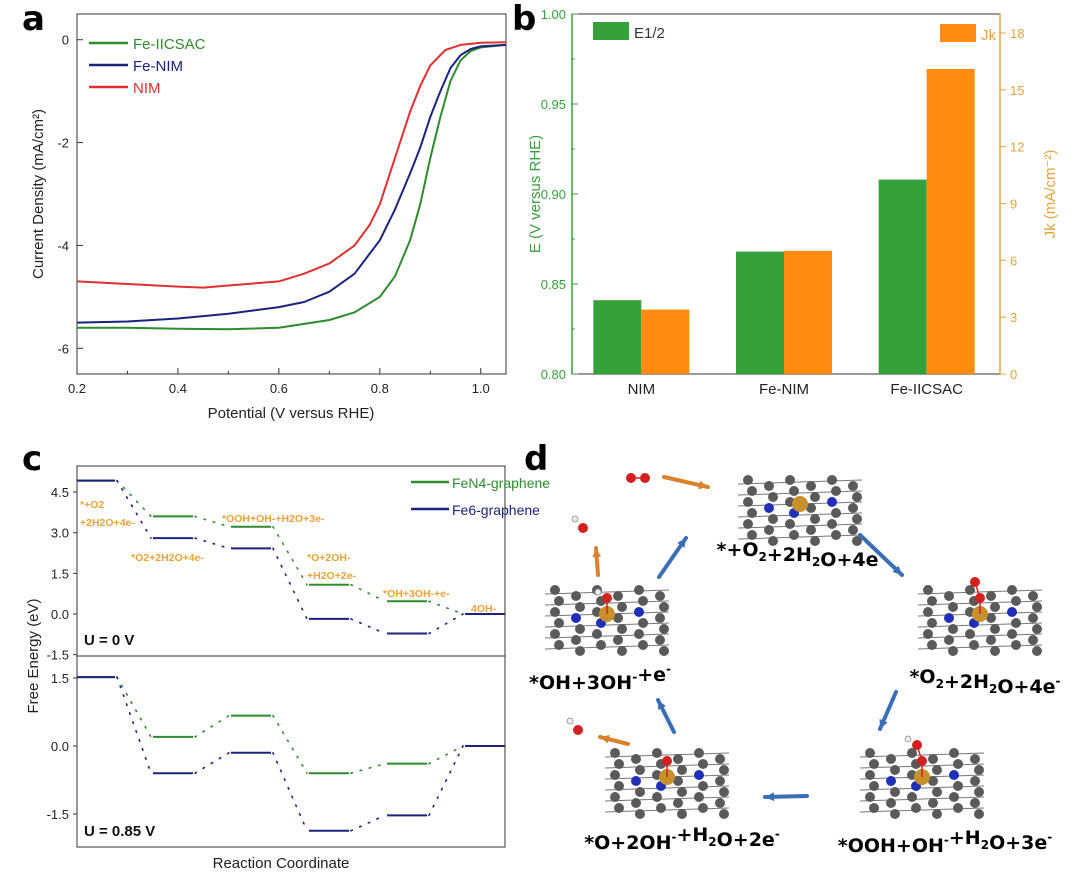 The width and height of the screenshot is (1080, 872). I want to click on bar-e12-fe-iicsac, so click(902, 276).